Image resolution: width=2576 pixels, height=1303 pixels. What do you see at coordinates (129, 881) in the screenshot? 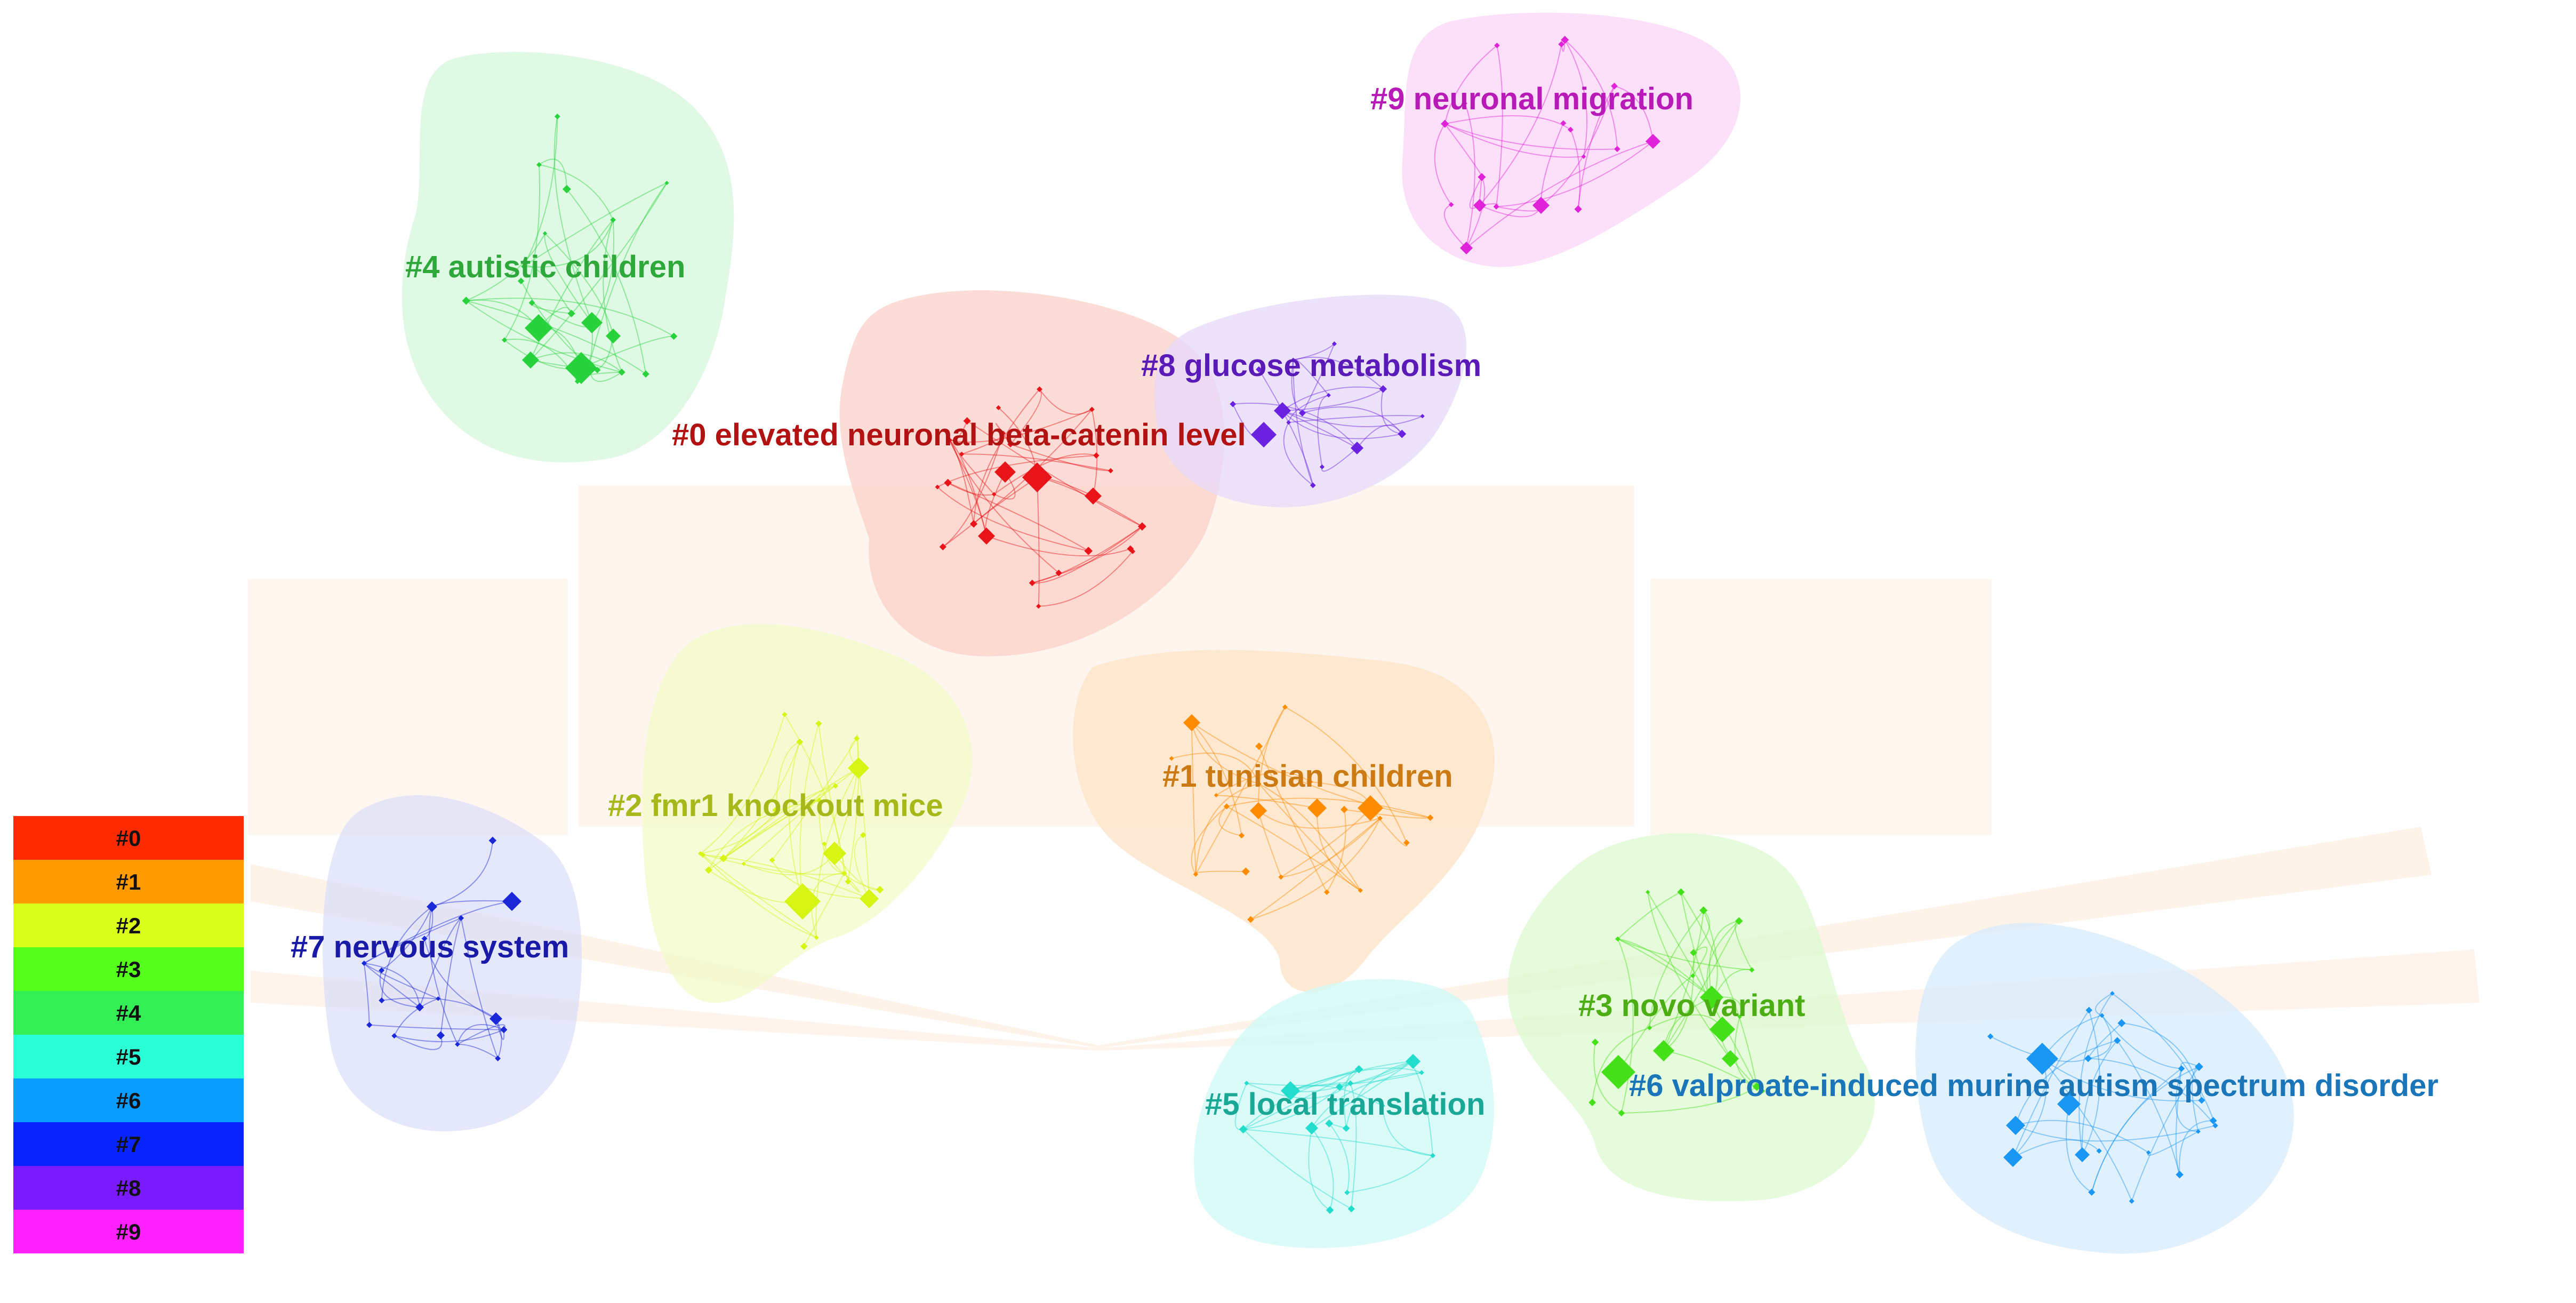
I see `legend-label: #1` at bounding box center [129, 881].